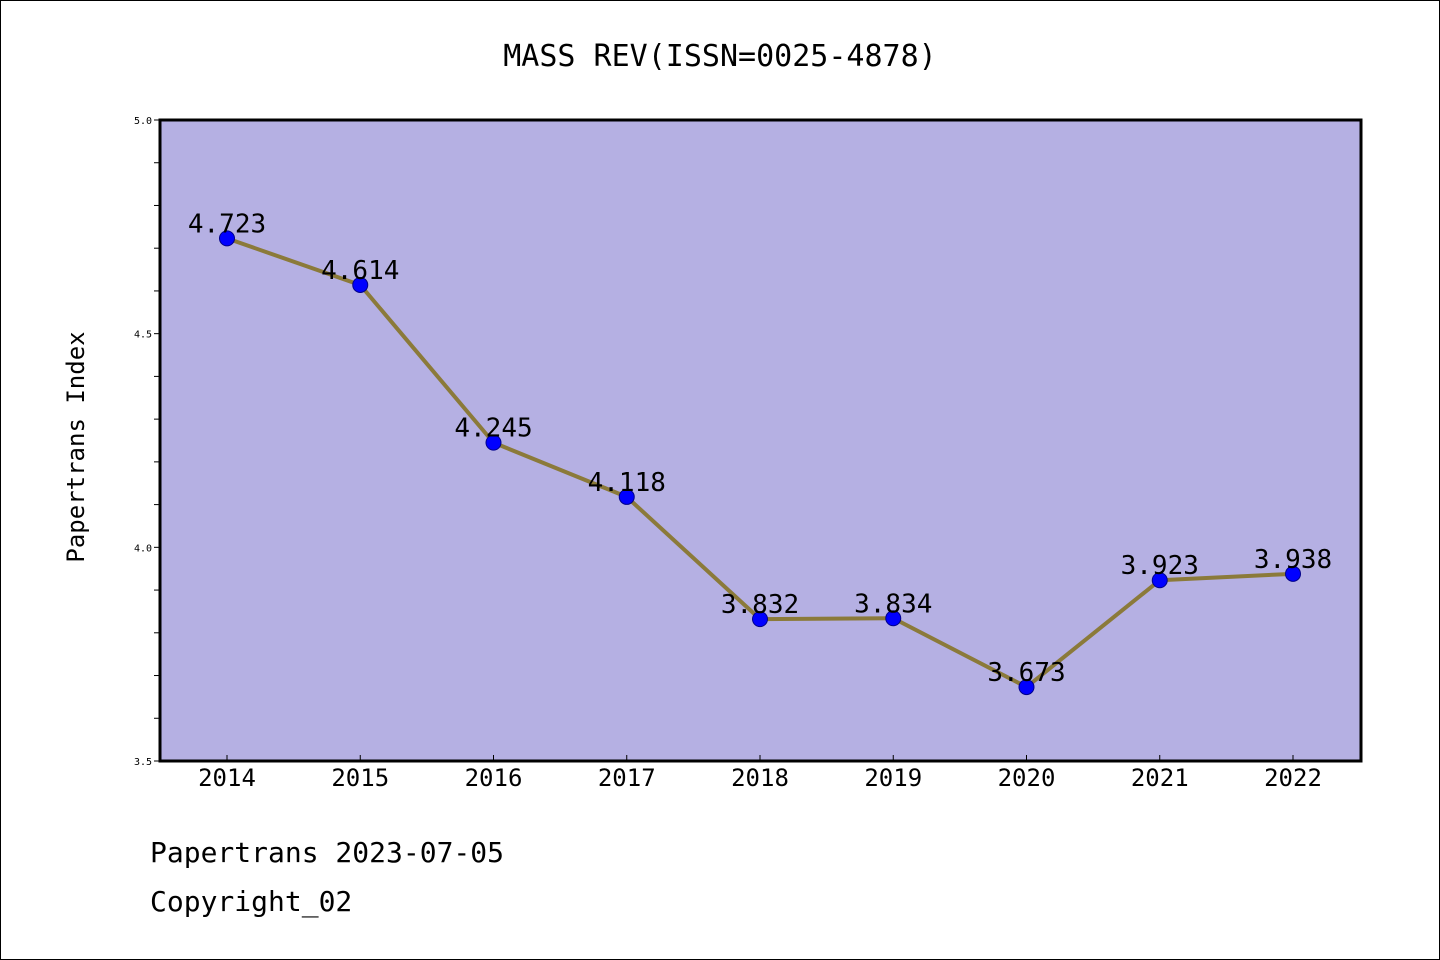  What do you see at coordinates (360, 271) in the screenshot?
I see `data-label: 4.614` at bounding box center [360, 271].